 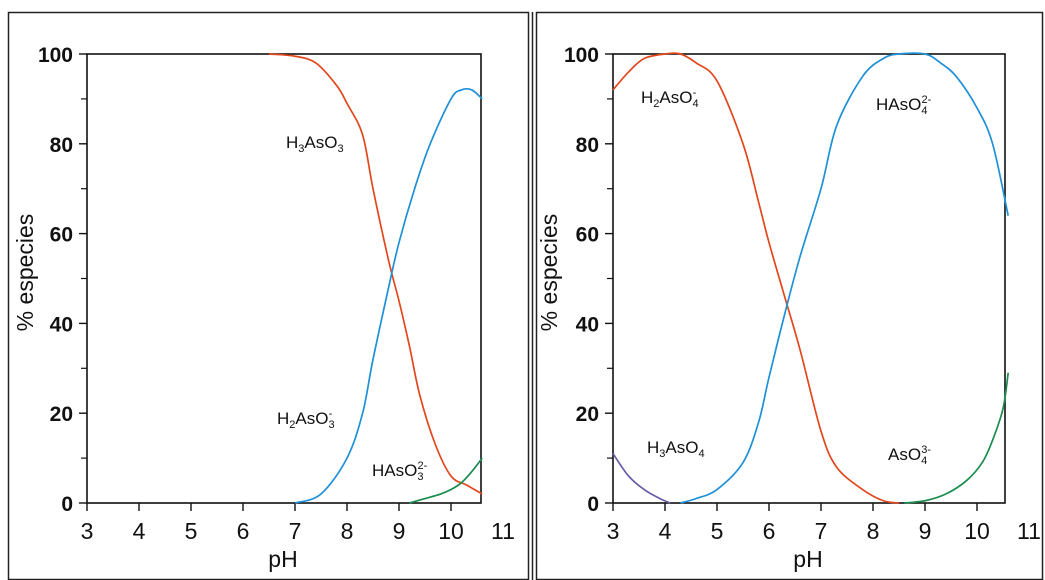 What do you see at coordinates (676, 449) in the screenshot?
I see `species-label: H3AsO4` at bounding box center [676, 449].